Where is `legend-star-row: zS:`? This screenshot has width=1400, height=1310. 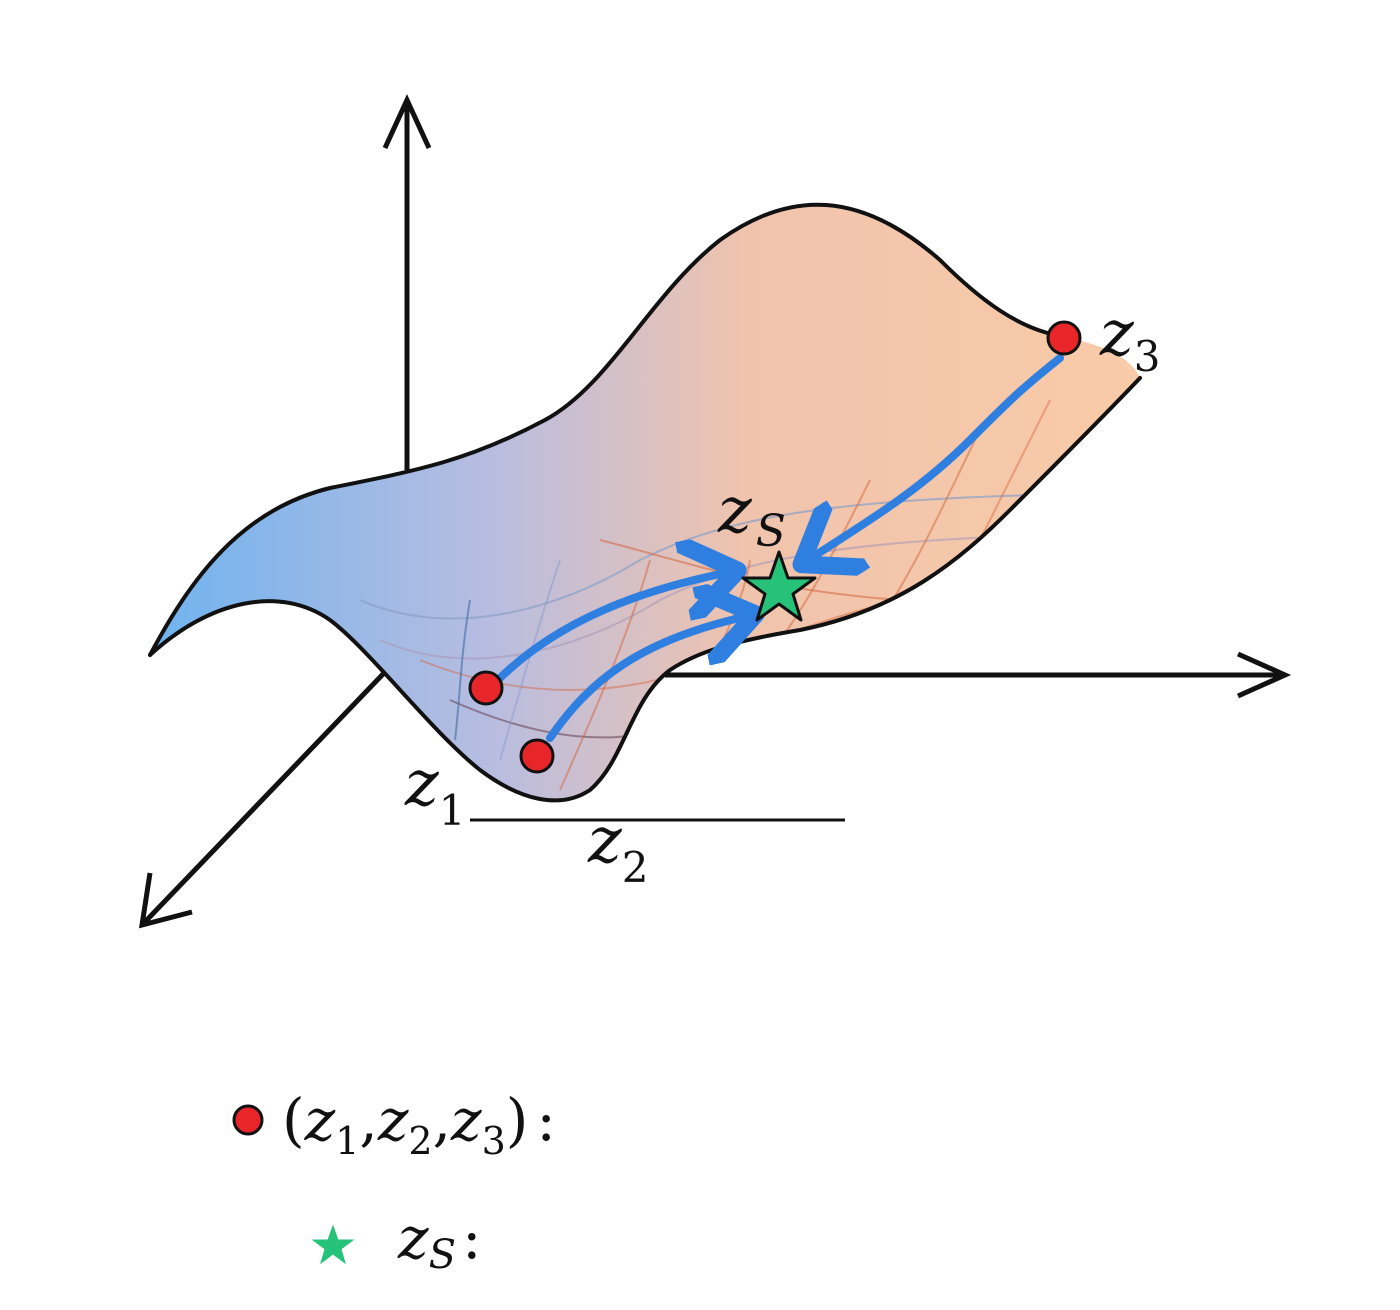
legend-star-row: zS: is located at coordinates (396, 1241).